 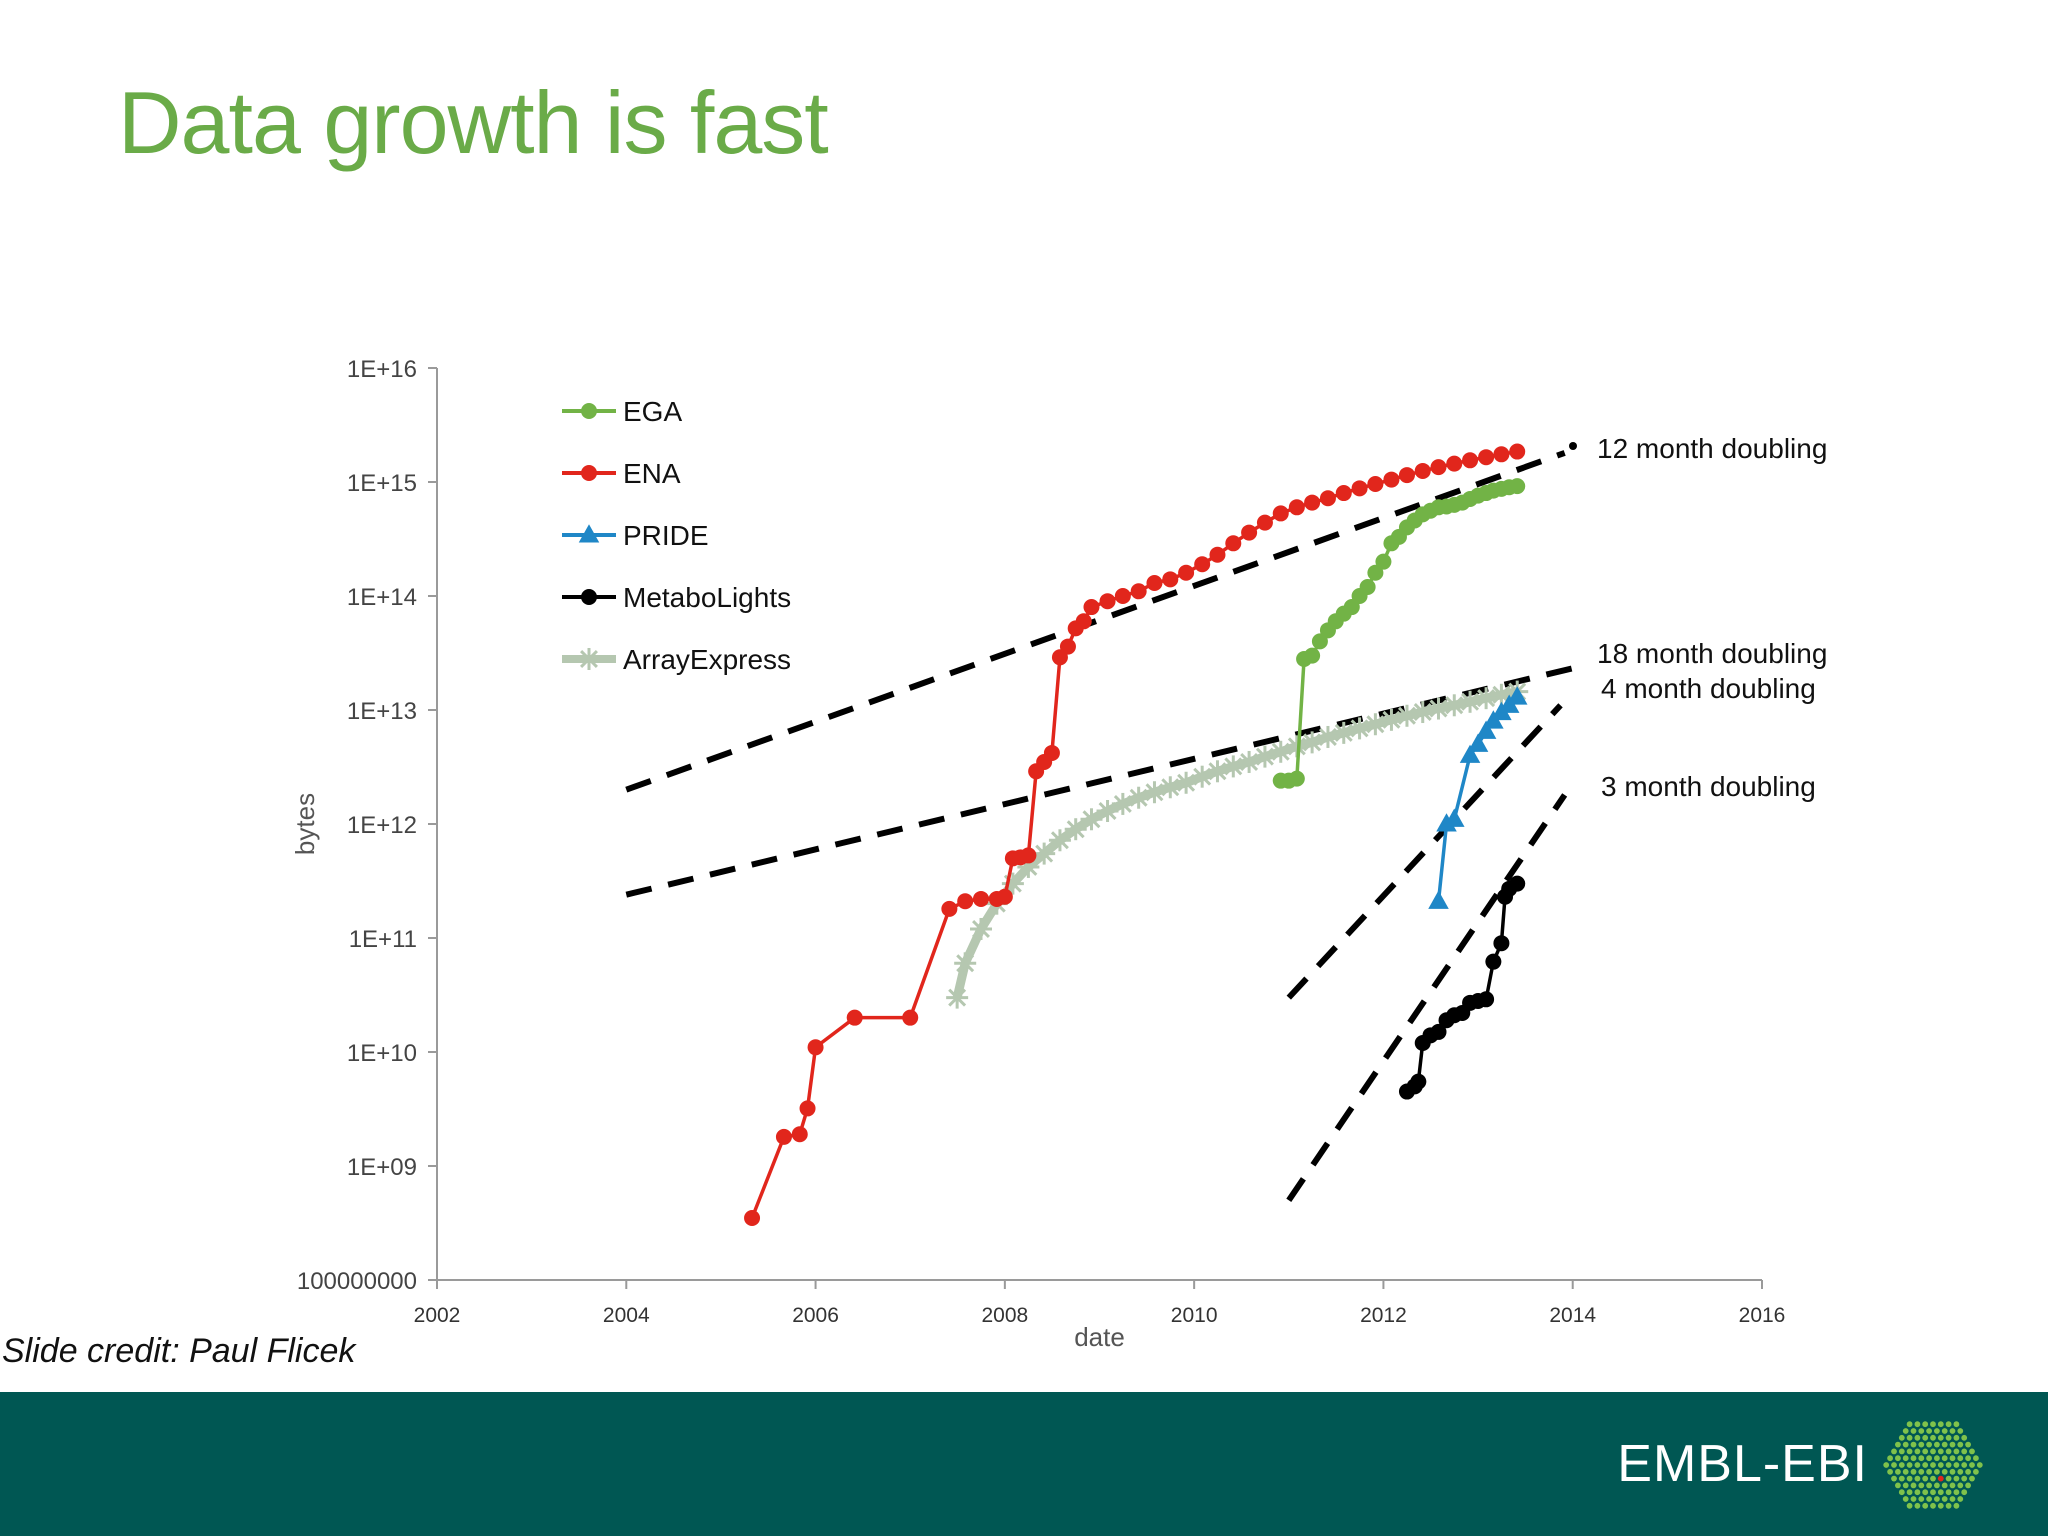 What do you see at coordinates (473, 122) in the screenshot?
I see `slide-title: Data growth is fast` at bounding box center [473, 122].